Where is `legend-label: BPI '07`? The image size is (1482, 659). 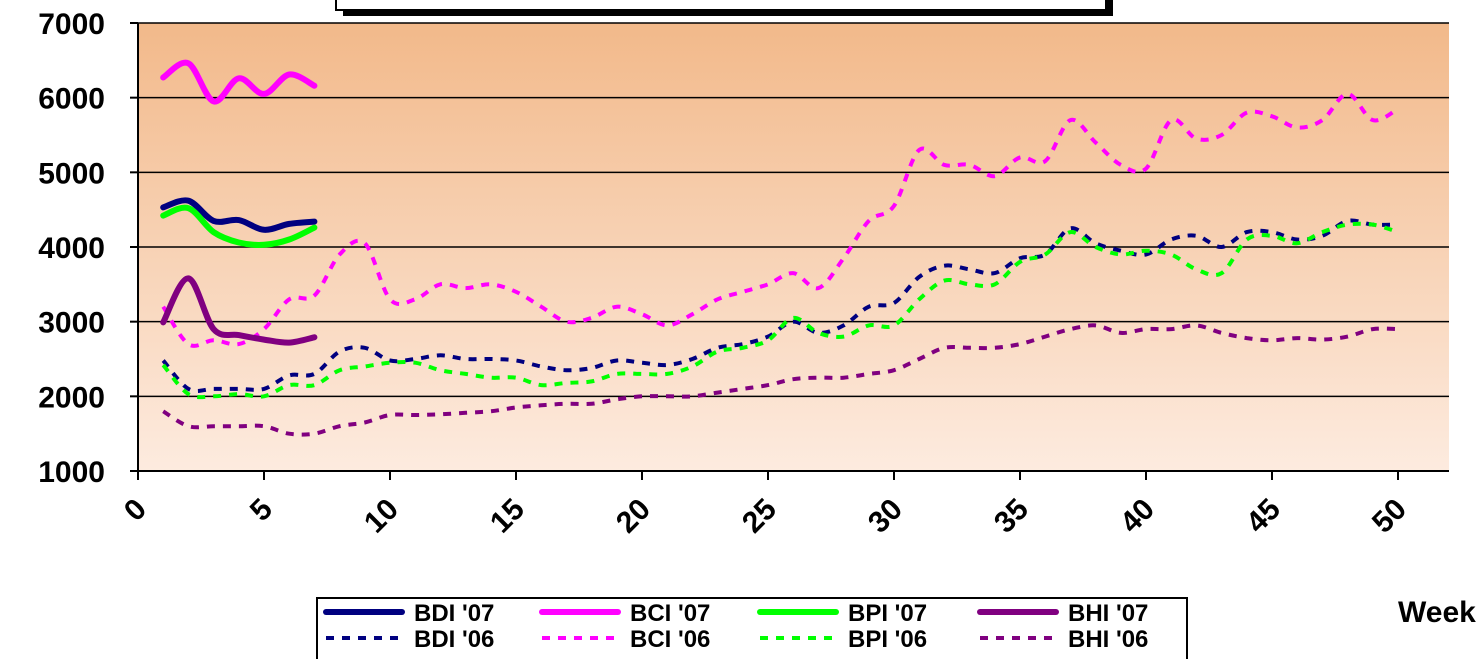 legend-label: BPI '07 is located at coordinates (887, 613).